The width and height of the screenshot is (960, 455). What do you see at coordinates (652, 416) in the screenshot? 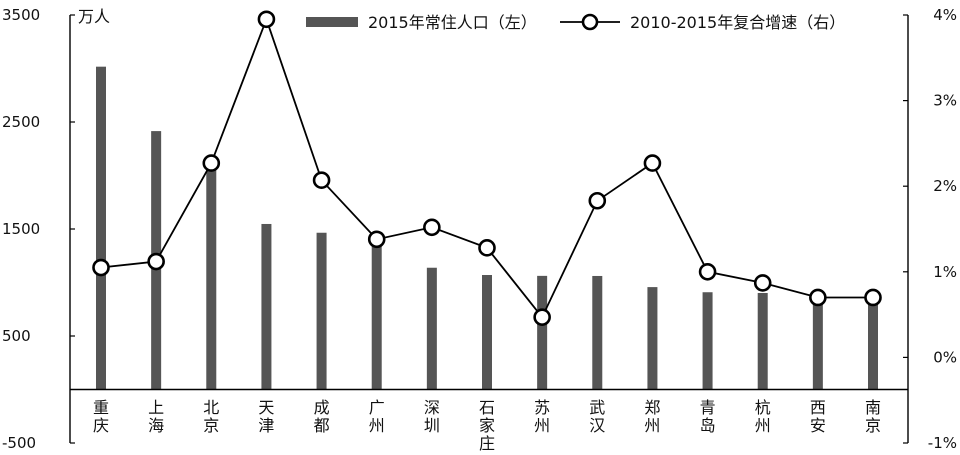
I see `category-label-10: 郑州` at bounding box center [652, 416].